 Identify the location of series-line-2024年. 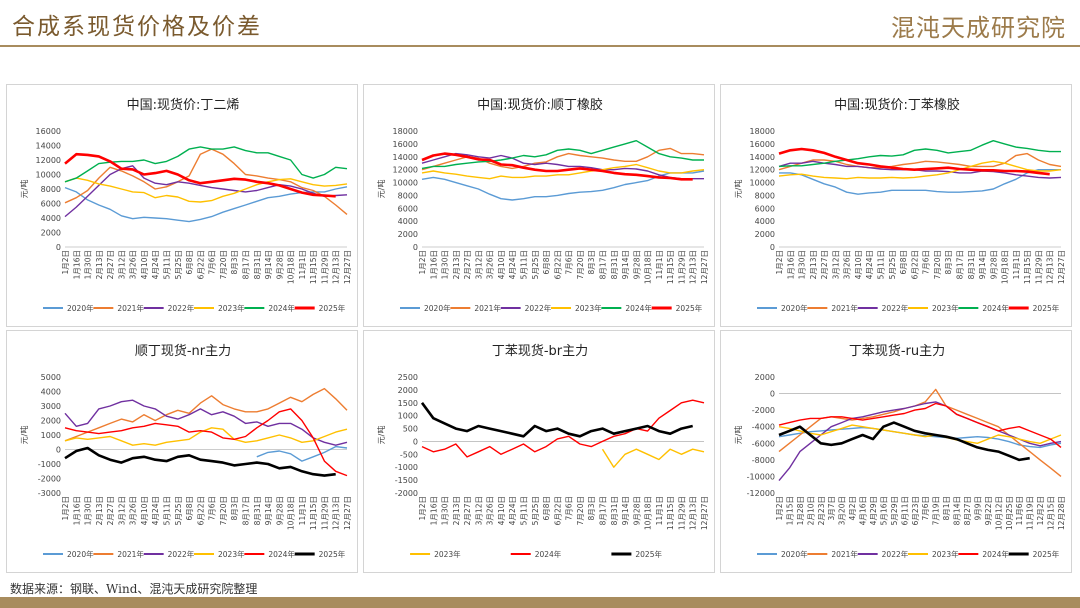
(206, 442).